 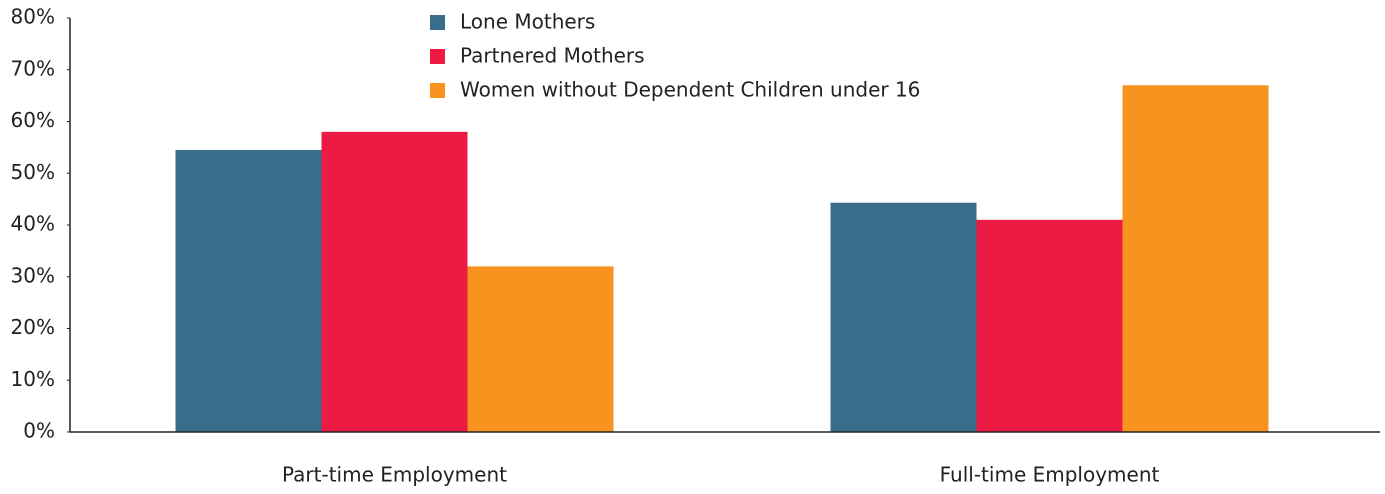 I want to click on legend-label: Partnered Mothers, so click(x=552, y=56).